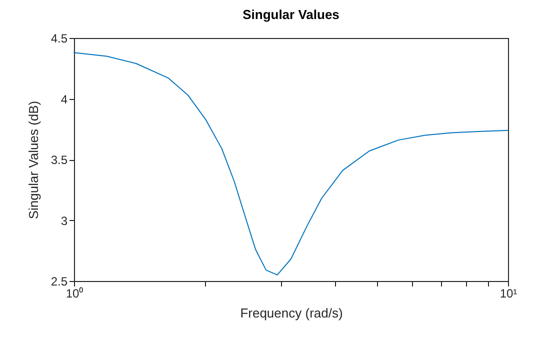  What do you see at coordinates (509, 293) in the screenshot?
I see `x-tick-label: 10¹` at bounding box center [509, 293].